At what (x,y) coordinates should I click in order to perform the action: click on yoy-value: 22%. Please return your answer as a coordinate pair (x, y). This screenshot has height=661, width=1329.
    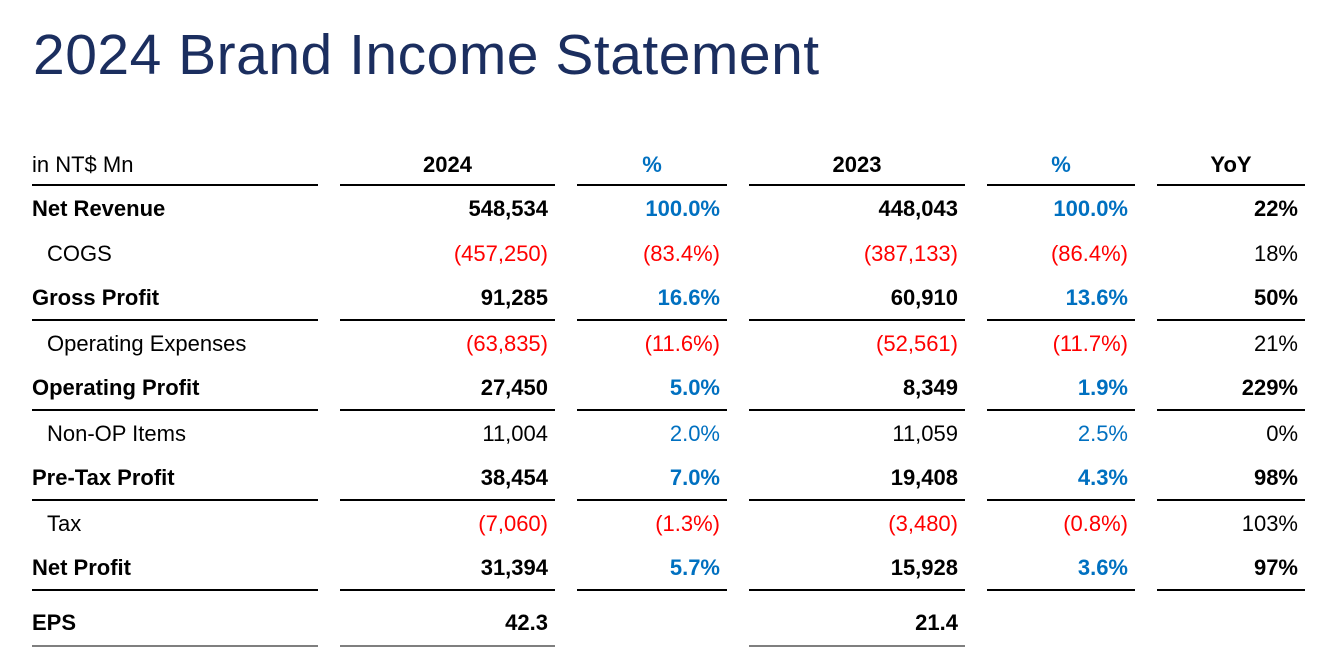
    Looking at the image, I should click on (1275, 208).